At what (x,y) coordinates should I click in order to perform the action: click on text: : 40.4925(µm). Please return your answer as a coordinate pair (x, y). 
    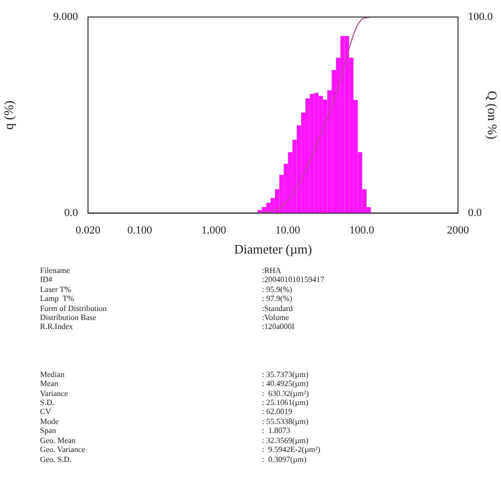
    Looking at the image, I should click on (285, 384).